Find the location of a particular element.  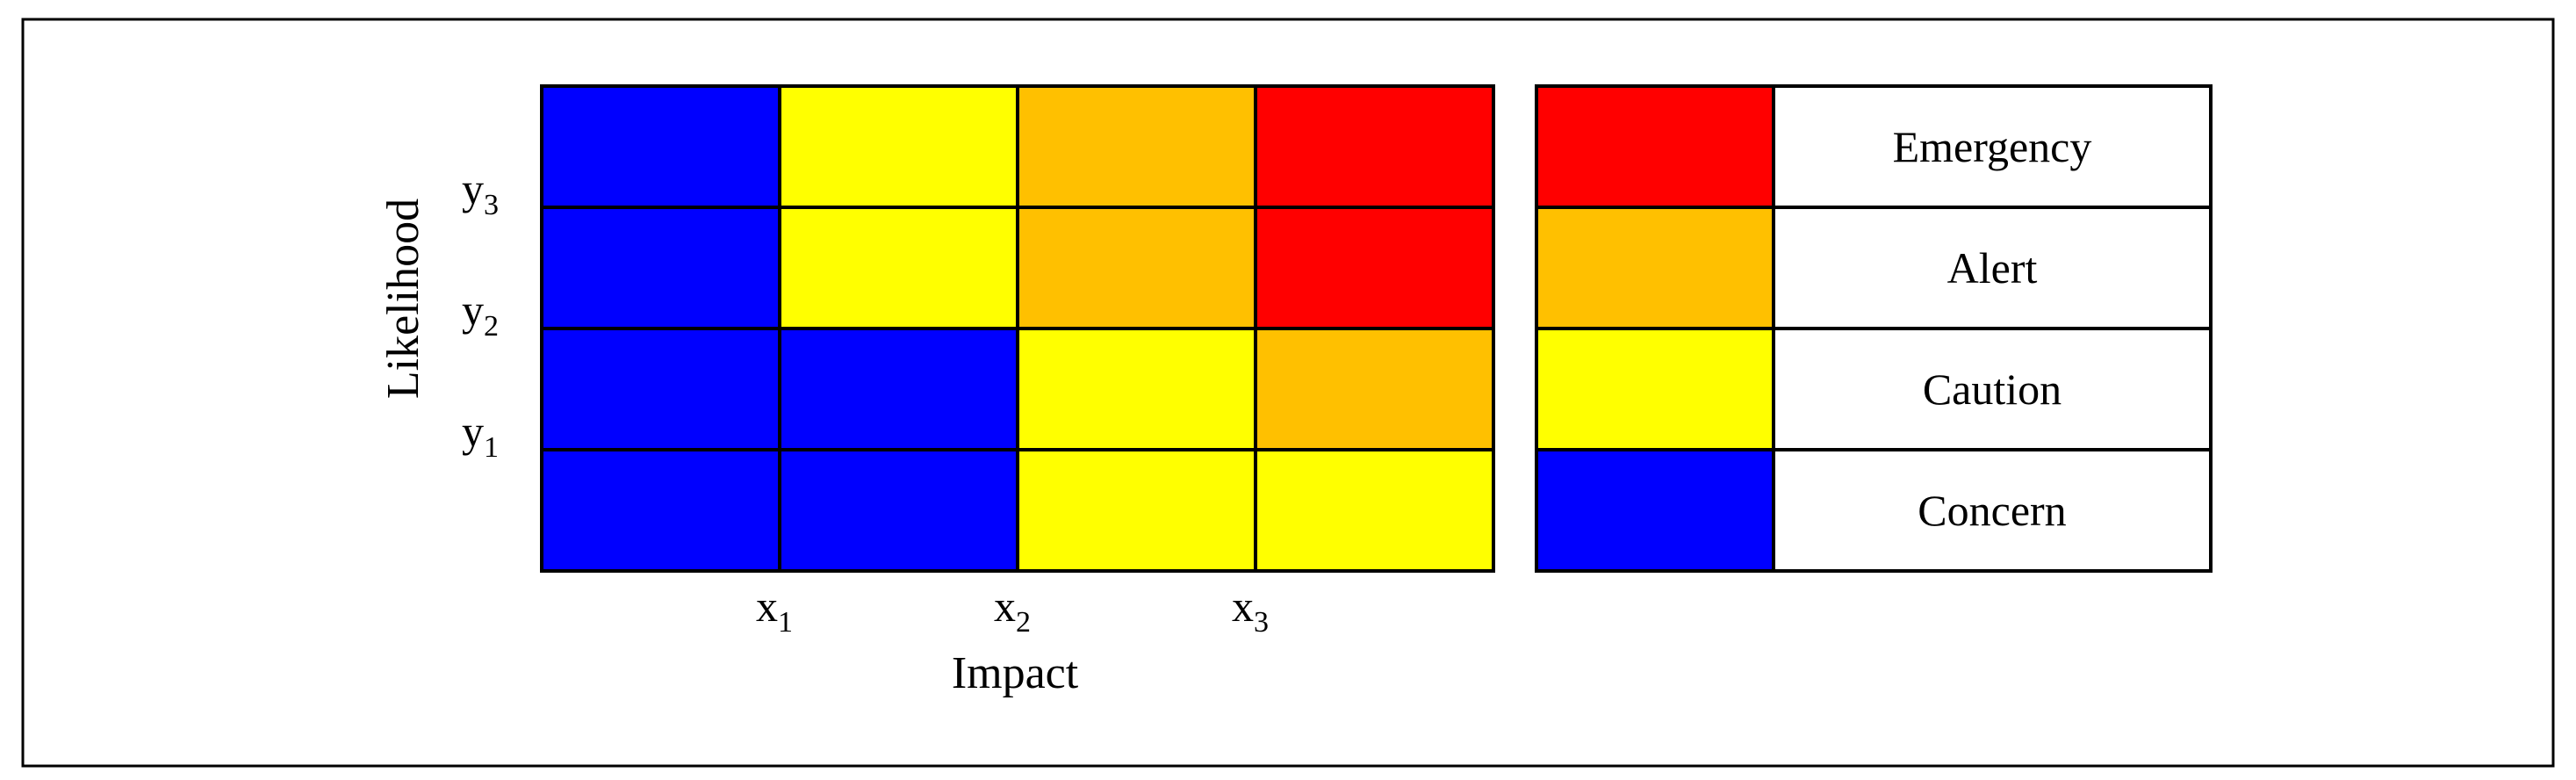

legend-label: Concern is located at coordinates (1992, 510).